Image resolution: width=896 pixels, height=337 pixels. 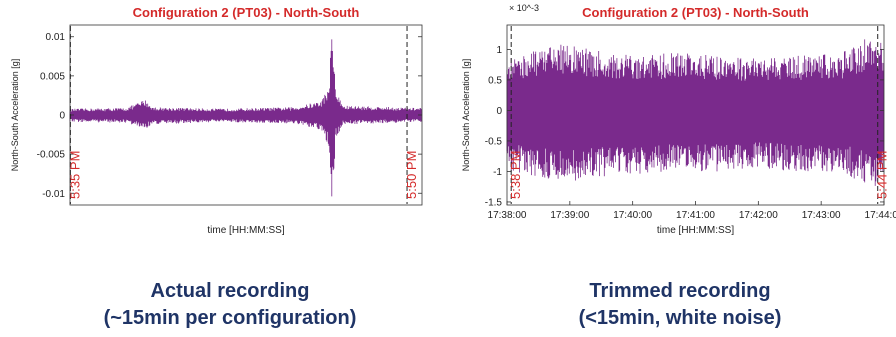 I want to click on left-ytick-label: -0.005, so click(x=51, y=155).